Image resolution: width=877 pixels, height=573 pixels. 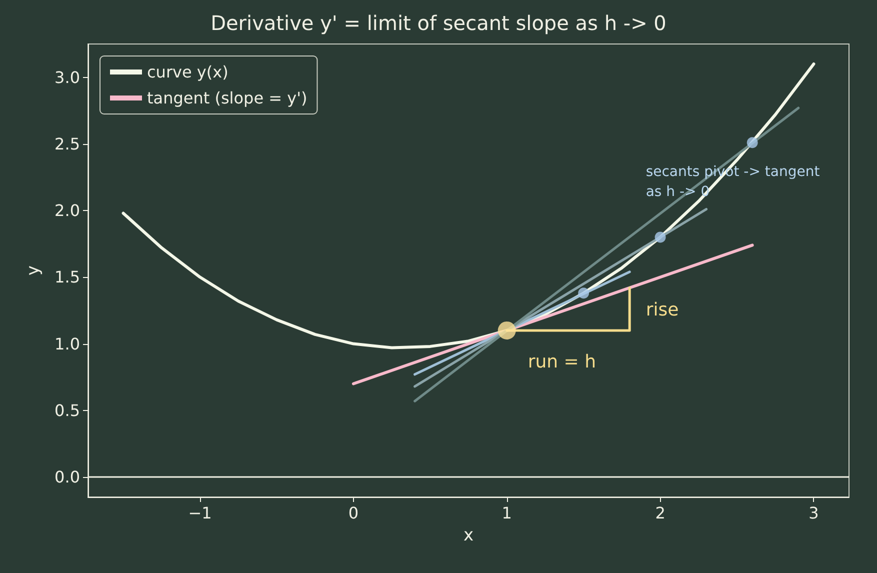 What do you see at coordinates (353, 513) in the screenshot?
I see `x-tick-label: 0` at bounding box center [353, 513].